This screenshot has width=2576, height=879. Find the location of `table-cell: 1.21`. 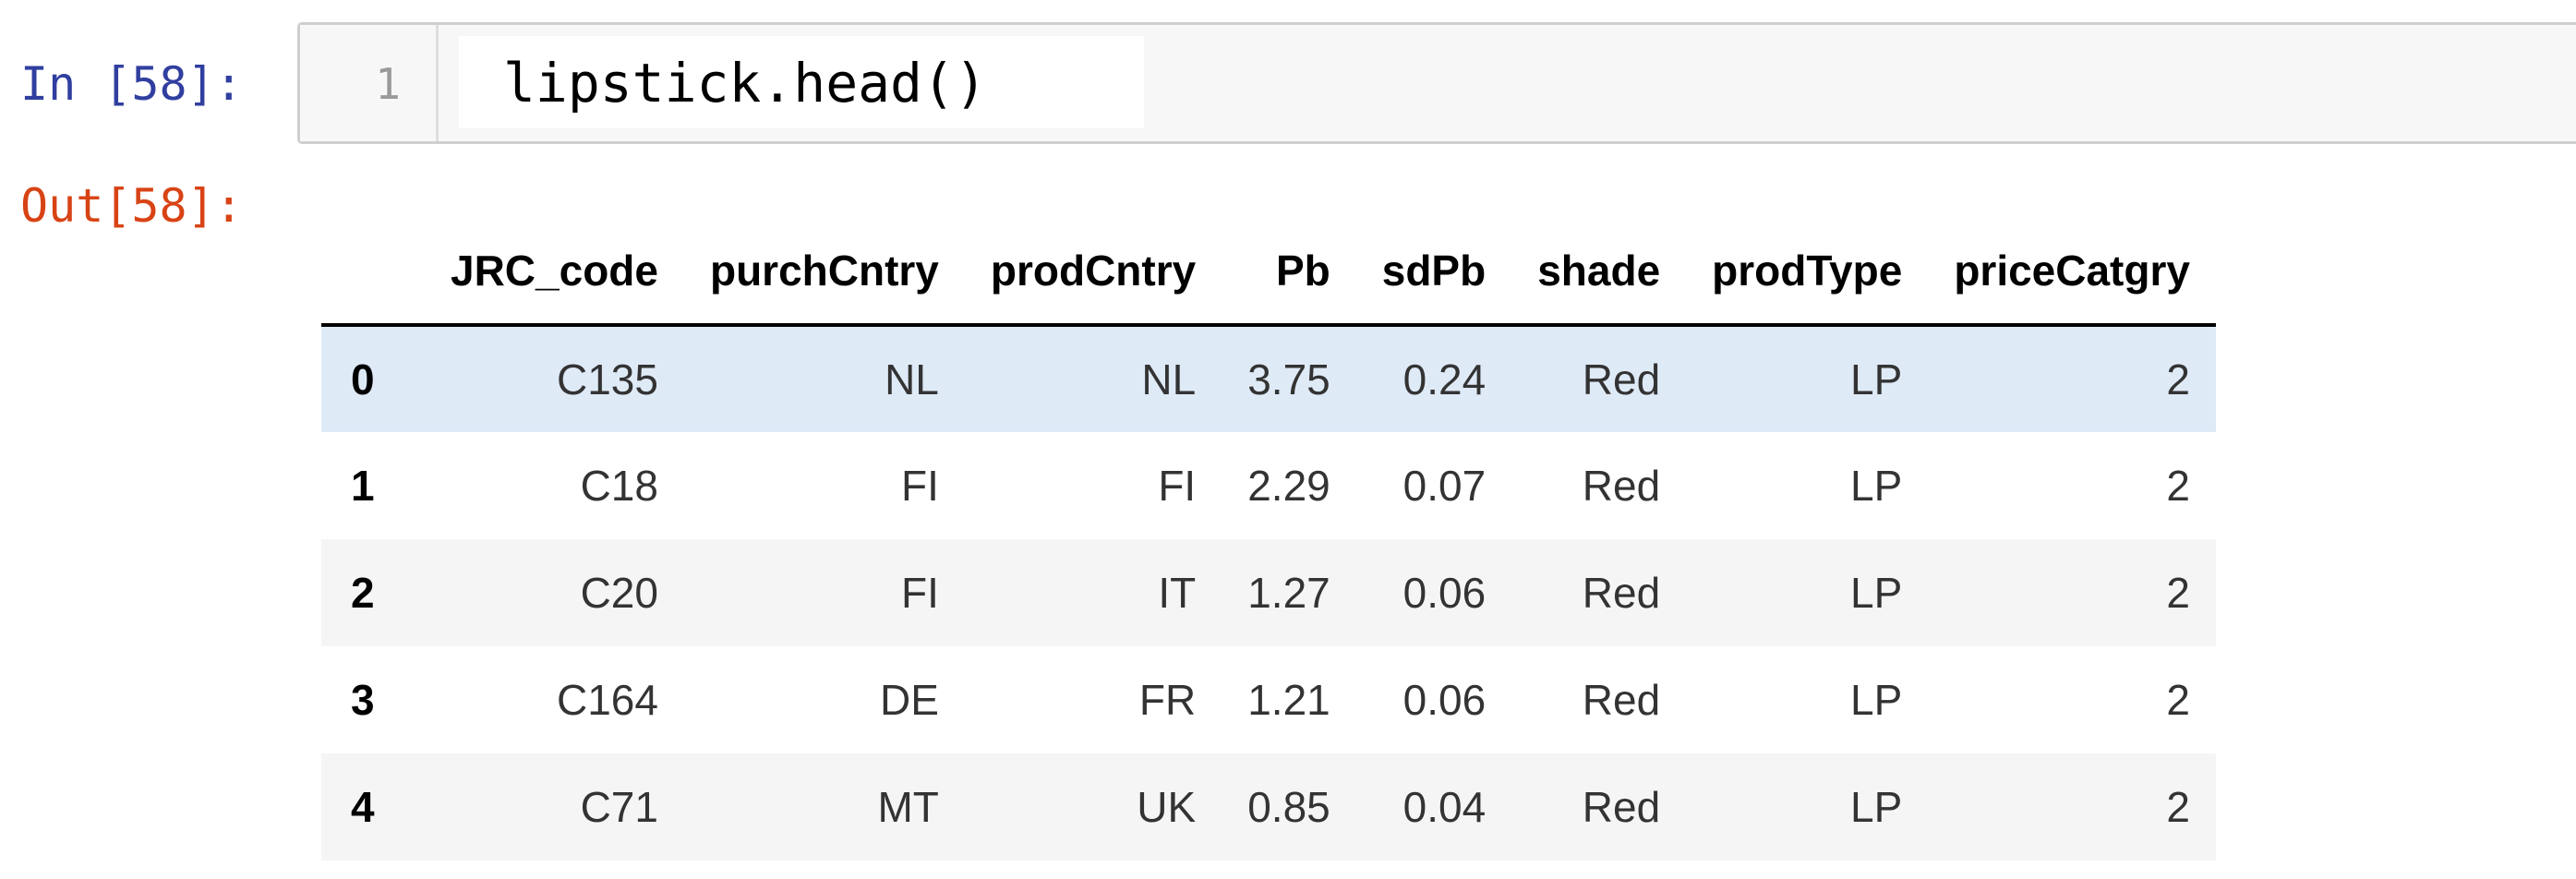

table-cell: 1.21 is located at coordinates (1288, 700).